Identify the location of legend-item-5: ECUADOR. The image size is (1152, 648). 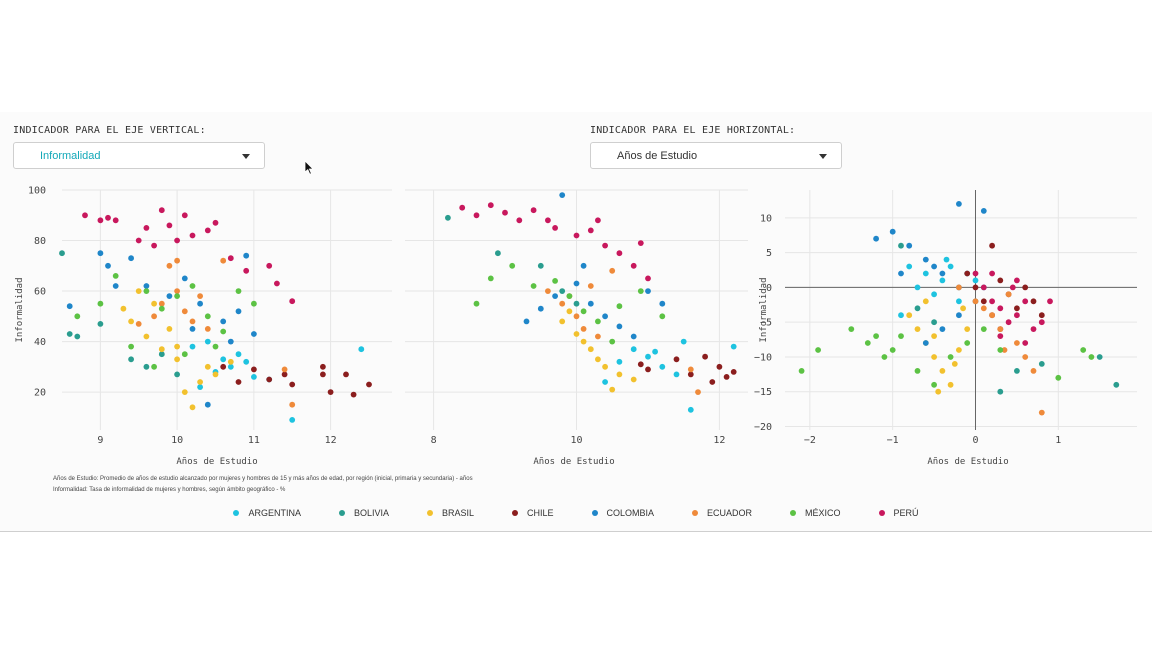
(722, 513).